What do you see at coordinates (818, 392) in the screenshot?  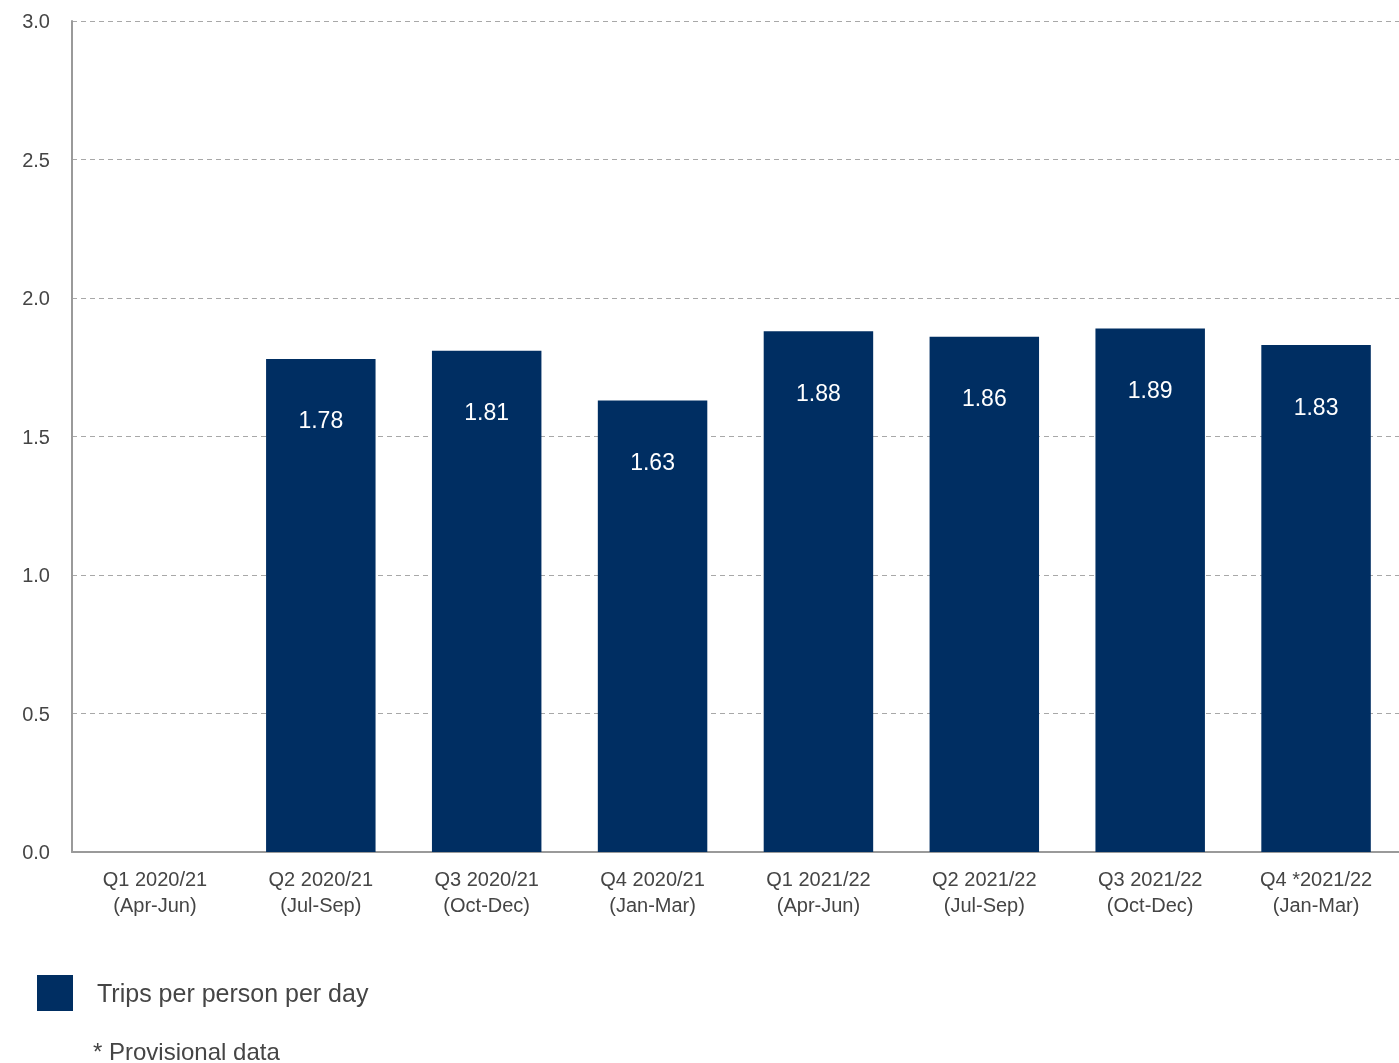 I see `data-label: 1.88` at bounding box center [818, 392].